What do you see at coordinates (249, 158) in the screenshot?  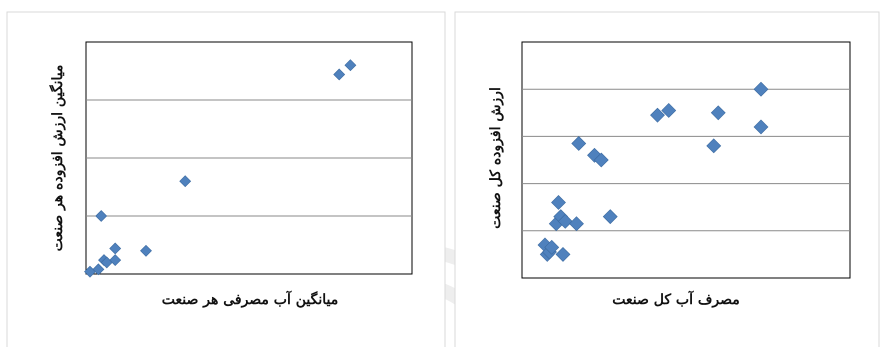 I see `left-gridlines` at bounding box center [249, 158].